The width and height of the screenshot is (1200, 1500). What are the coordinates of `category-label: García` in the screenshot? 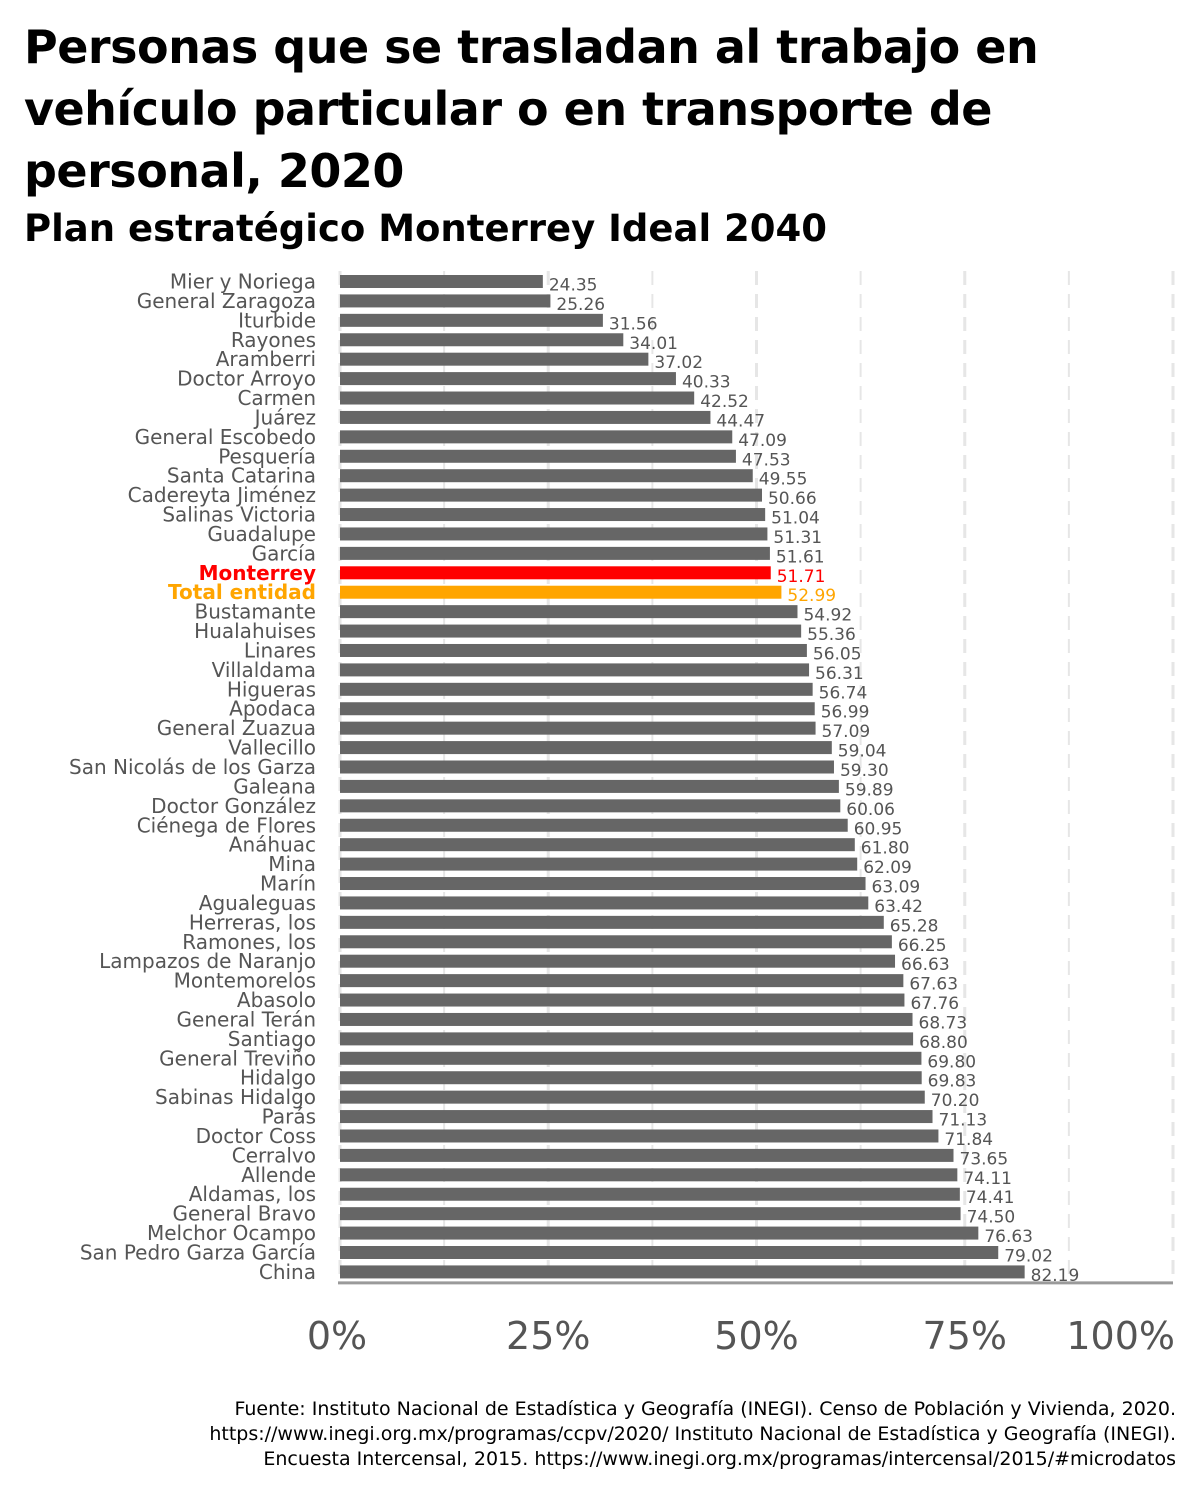 It's located at (284, 553).